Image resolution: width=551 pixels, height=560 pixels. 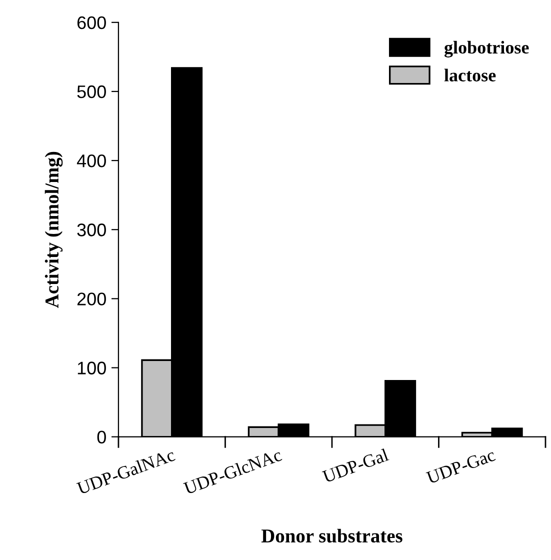 What do you see at coordinates (461, 466) in the screenshot?
I see `x-tick-label: UDP-Gac` at bounding box center [461, 466].